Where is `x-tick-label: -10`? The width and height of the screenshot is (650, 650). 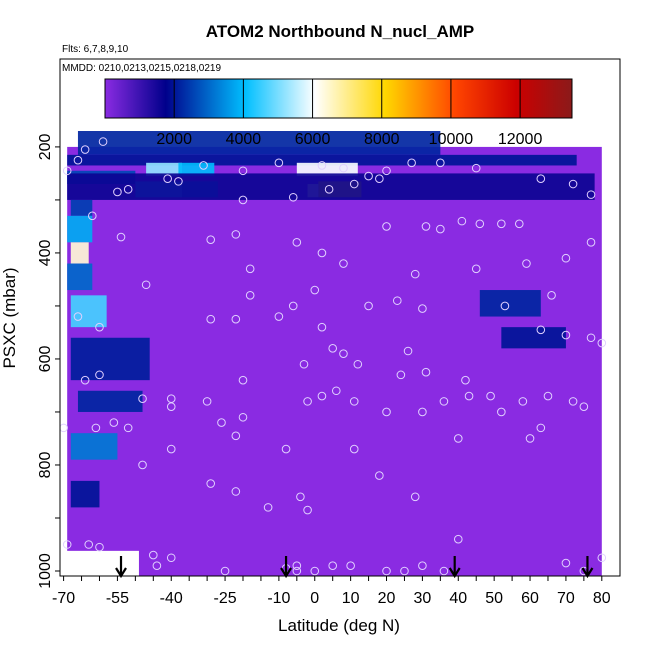 x-tick-label: -10 is located at coordinates (278, 598).